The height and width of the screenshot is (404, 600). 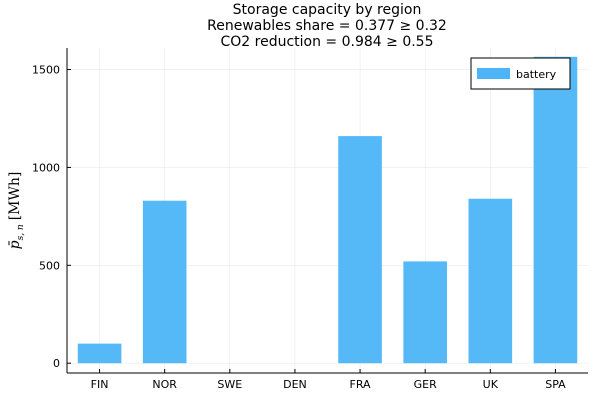 I want to click on y-axis-label-unit: [MWh], so click(x=15, y=196).